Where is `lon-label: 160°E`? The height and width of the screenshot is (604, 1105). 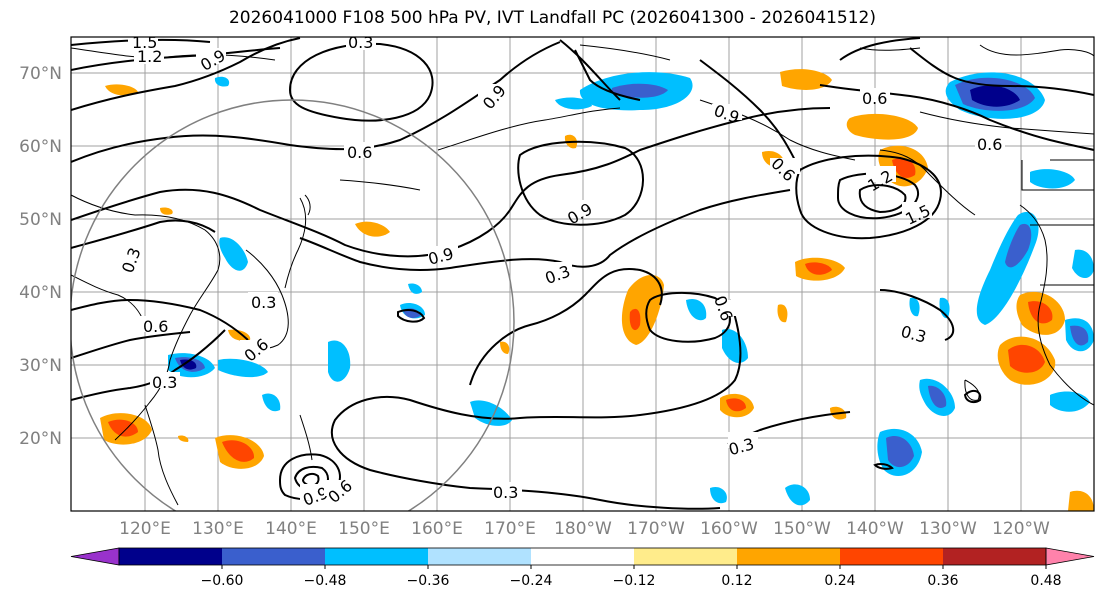 lon-label: 160°E is located at coordinates (437, 529).